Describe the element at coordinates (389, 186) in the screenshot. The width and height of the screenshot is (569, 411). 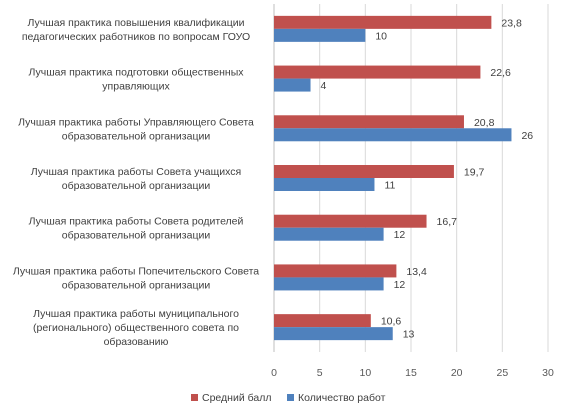
I see `data-label: 11` at that location.